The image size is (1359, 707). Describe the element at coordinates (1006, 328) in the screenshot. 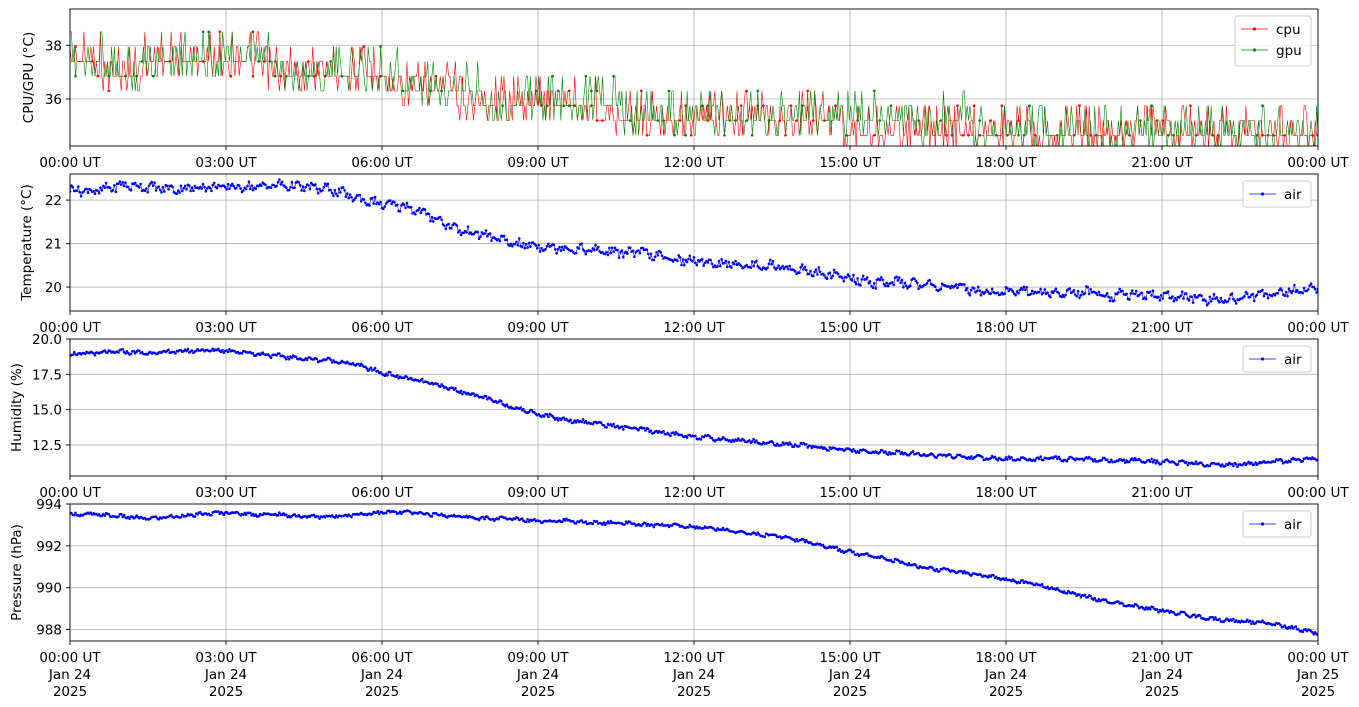

I see `x-tick-label: 18:00 UT` at that location.